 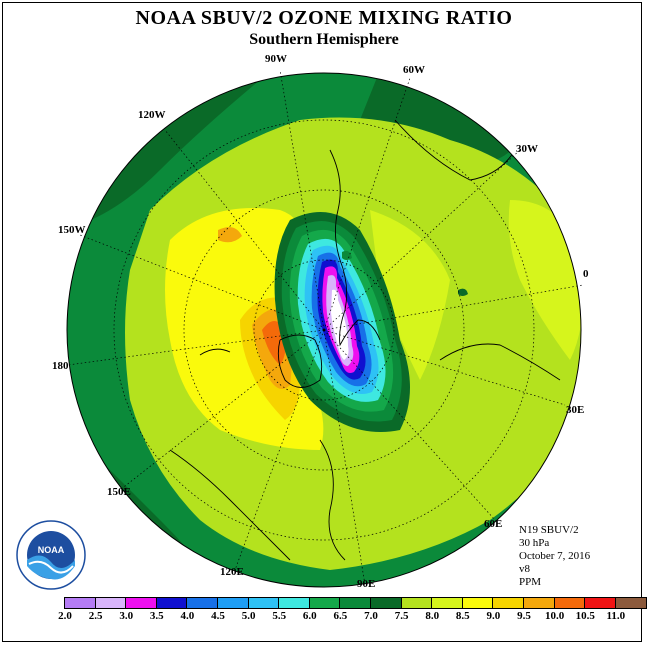 I want to click on satellite-label: N19 SBUV/2, so click(x=549, y=530).